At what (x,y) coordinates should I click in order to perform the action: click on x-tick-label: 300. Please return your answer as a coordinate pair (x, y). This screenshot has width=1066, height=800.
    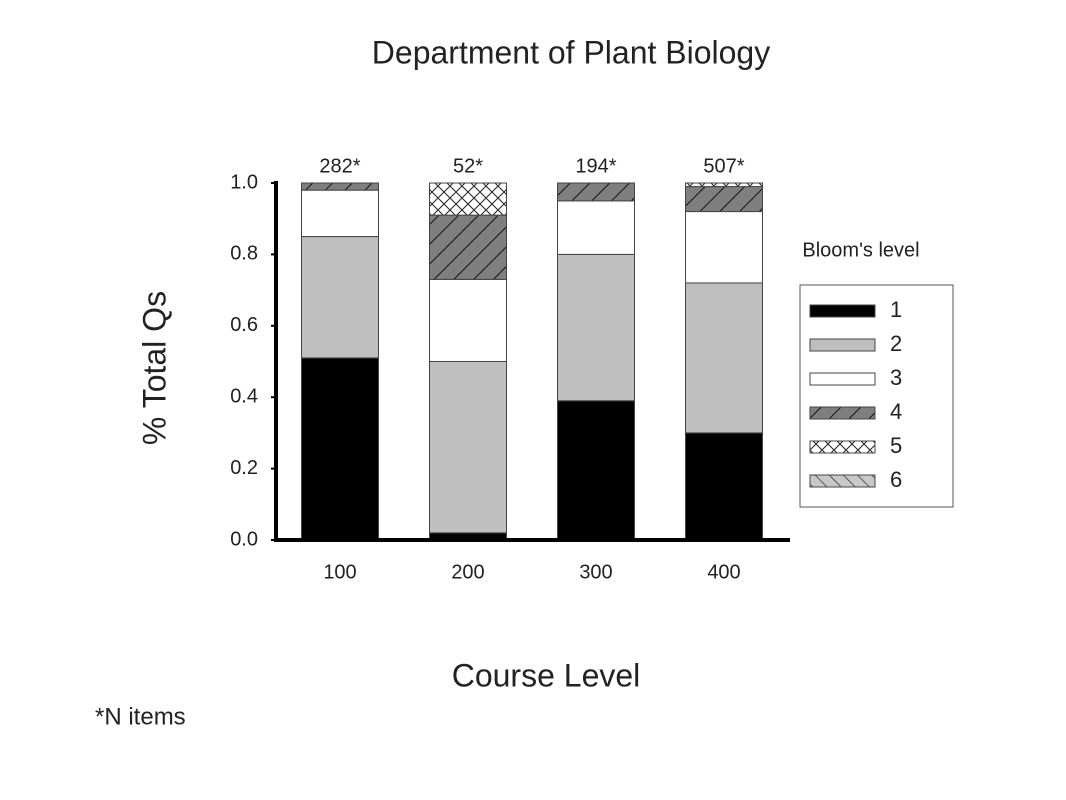
    Looking at the image, I should click on (595, 572).